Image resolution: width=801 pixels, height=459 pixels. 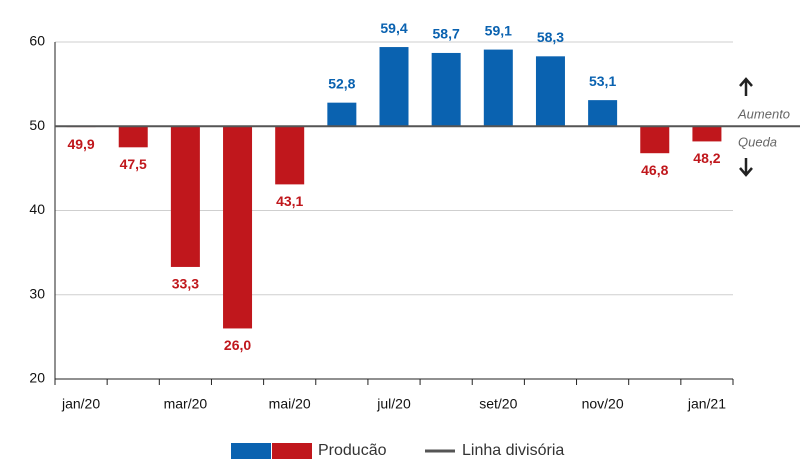 What do you see at coordinates (289, 201) in the screenshot?
I see `value-label: 43,1` at bounding box center [289, 201].